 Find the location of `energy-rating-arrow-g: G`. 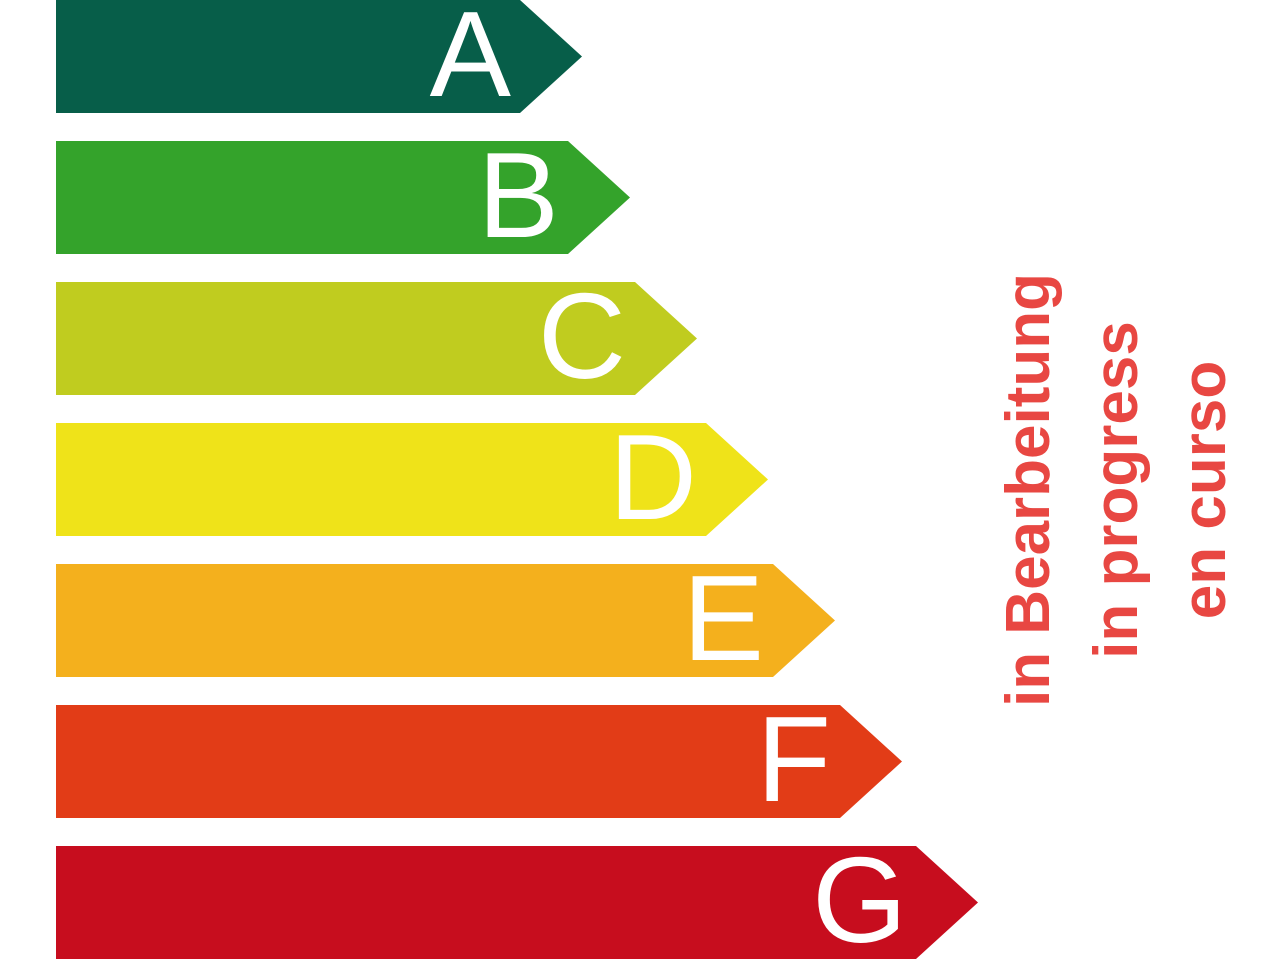

energy-rating-arrow-g: G is located at coordinates (517, 902).